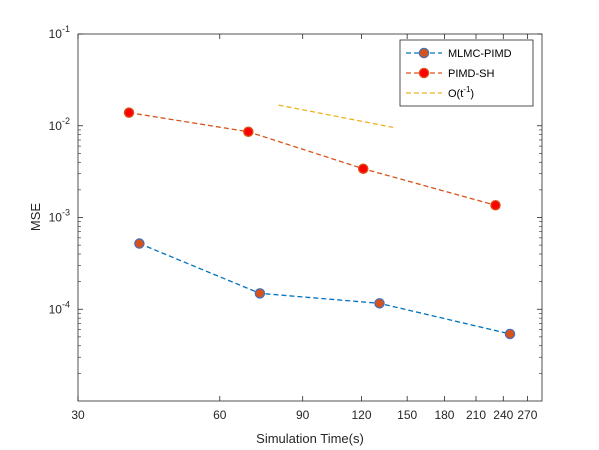 The height and width of the screenshot is (450, 599). Describe the element at coordinates (303, 415) in the screenshot. I see `x-tick-label: 90` at that location.